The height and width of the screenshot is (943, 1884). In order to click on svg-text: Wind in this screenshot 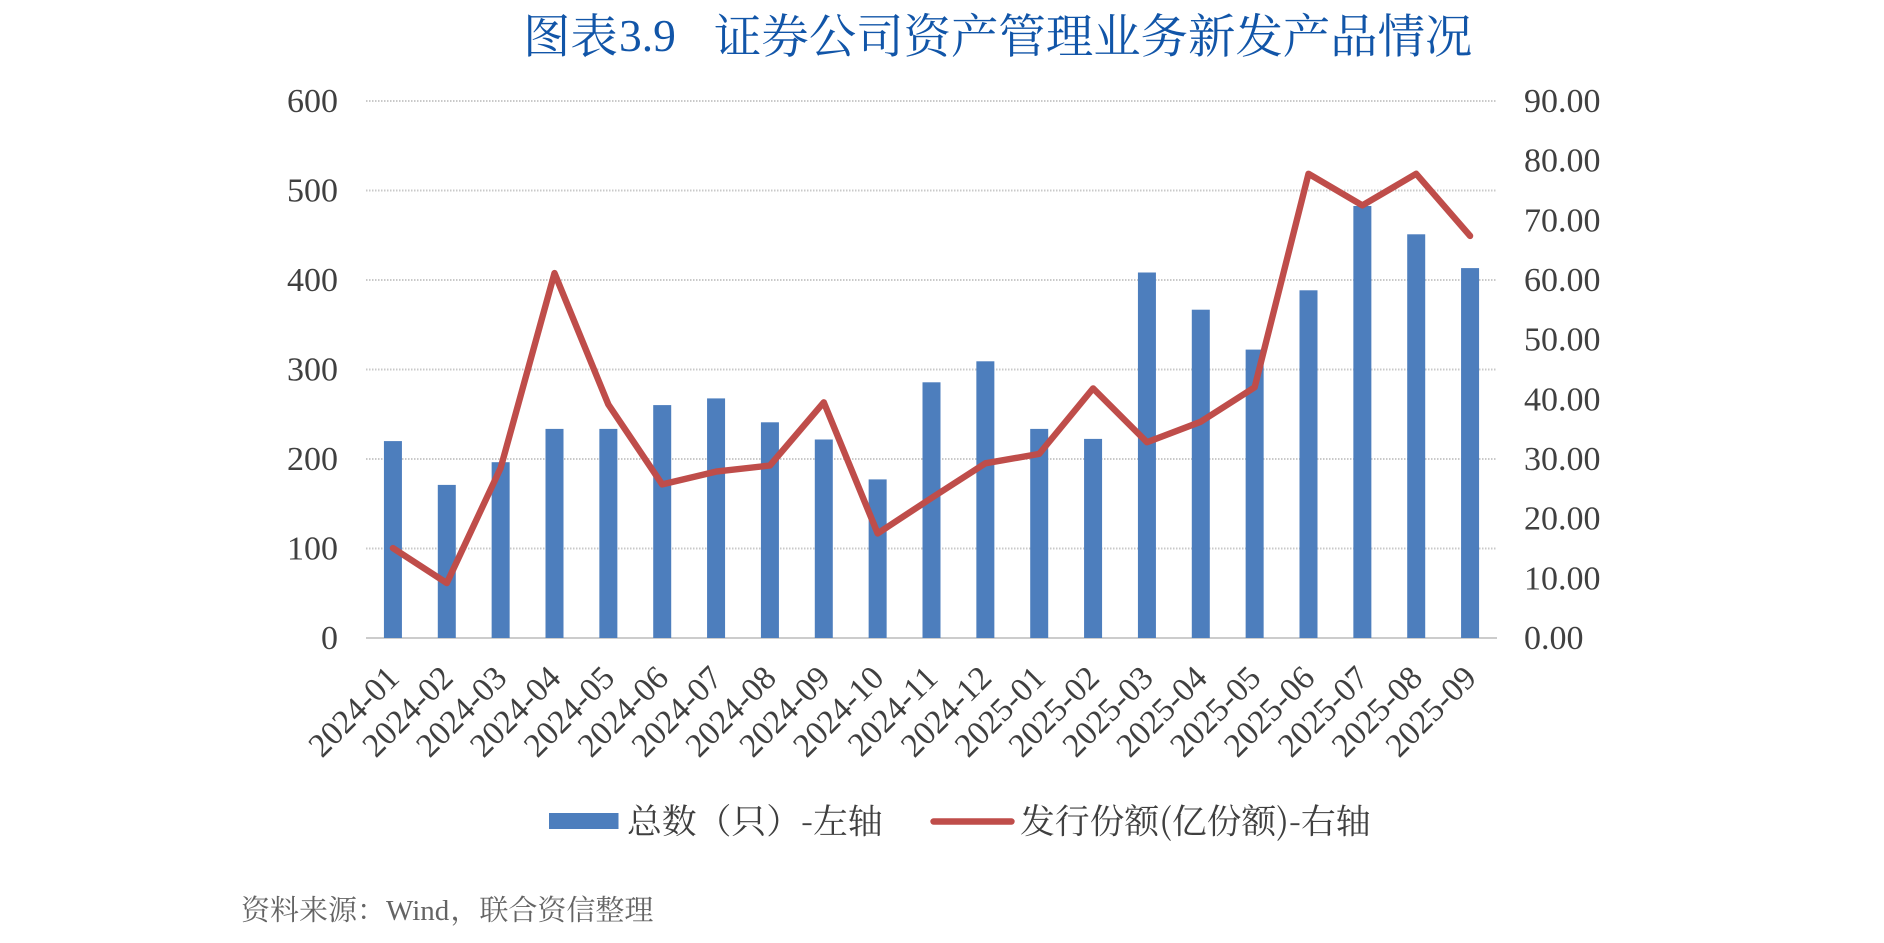, I will do `click(418, 911)`.